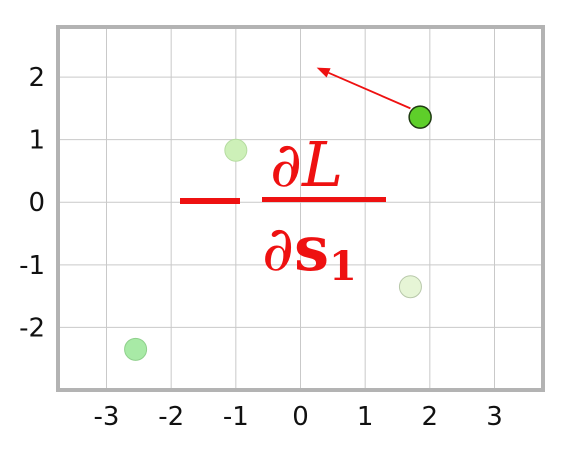  I want to click on y-tick-label: -2, so click(32, 328).